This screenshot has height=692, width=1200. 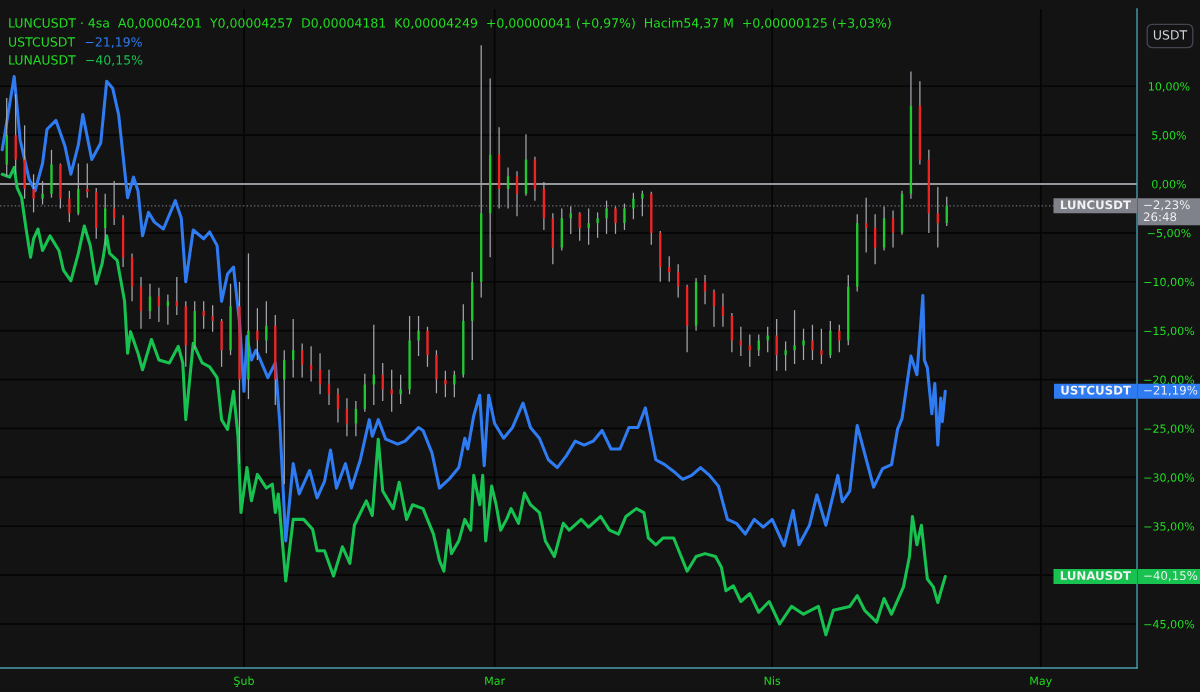 What do you see at coordinates (1169, 624) in the screenshot?
I see `y-tick-label: −45,00%` at bounding box center [1169, 624].